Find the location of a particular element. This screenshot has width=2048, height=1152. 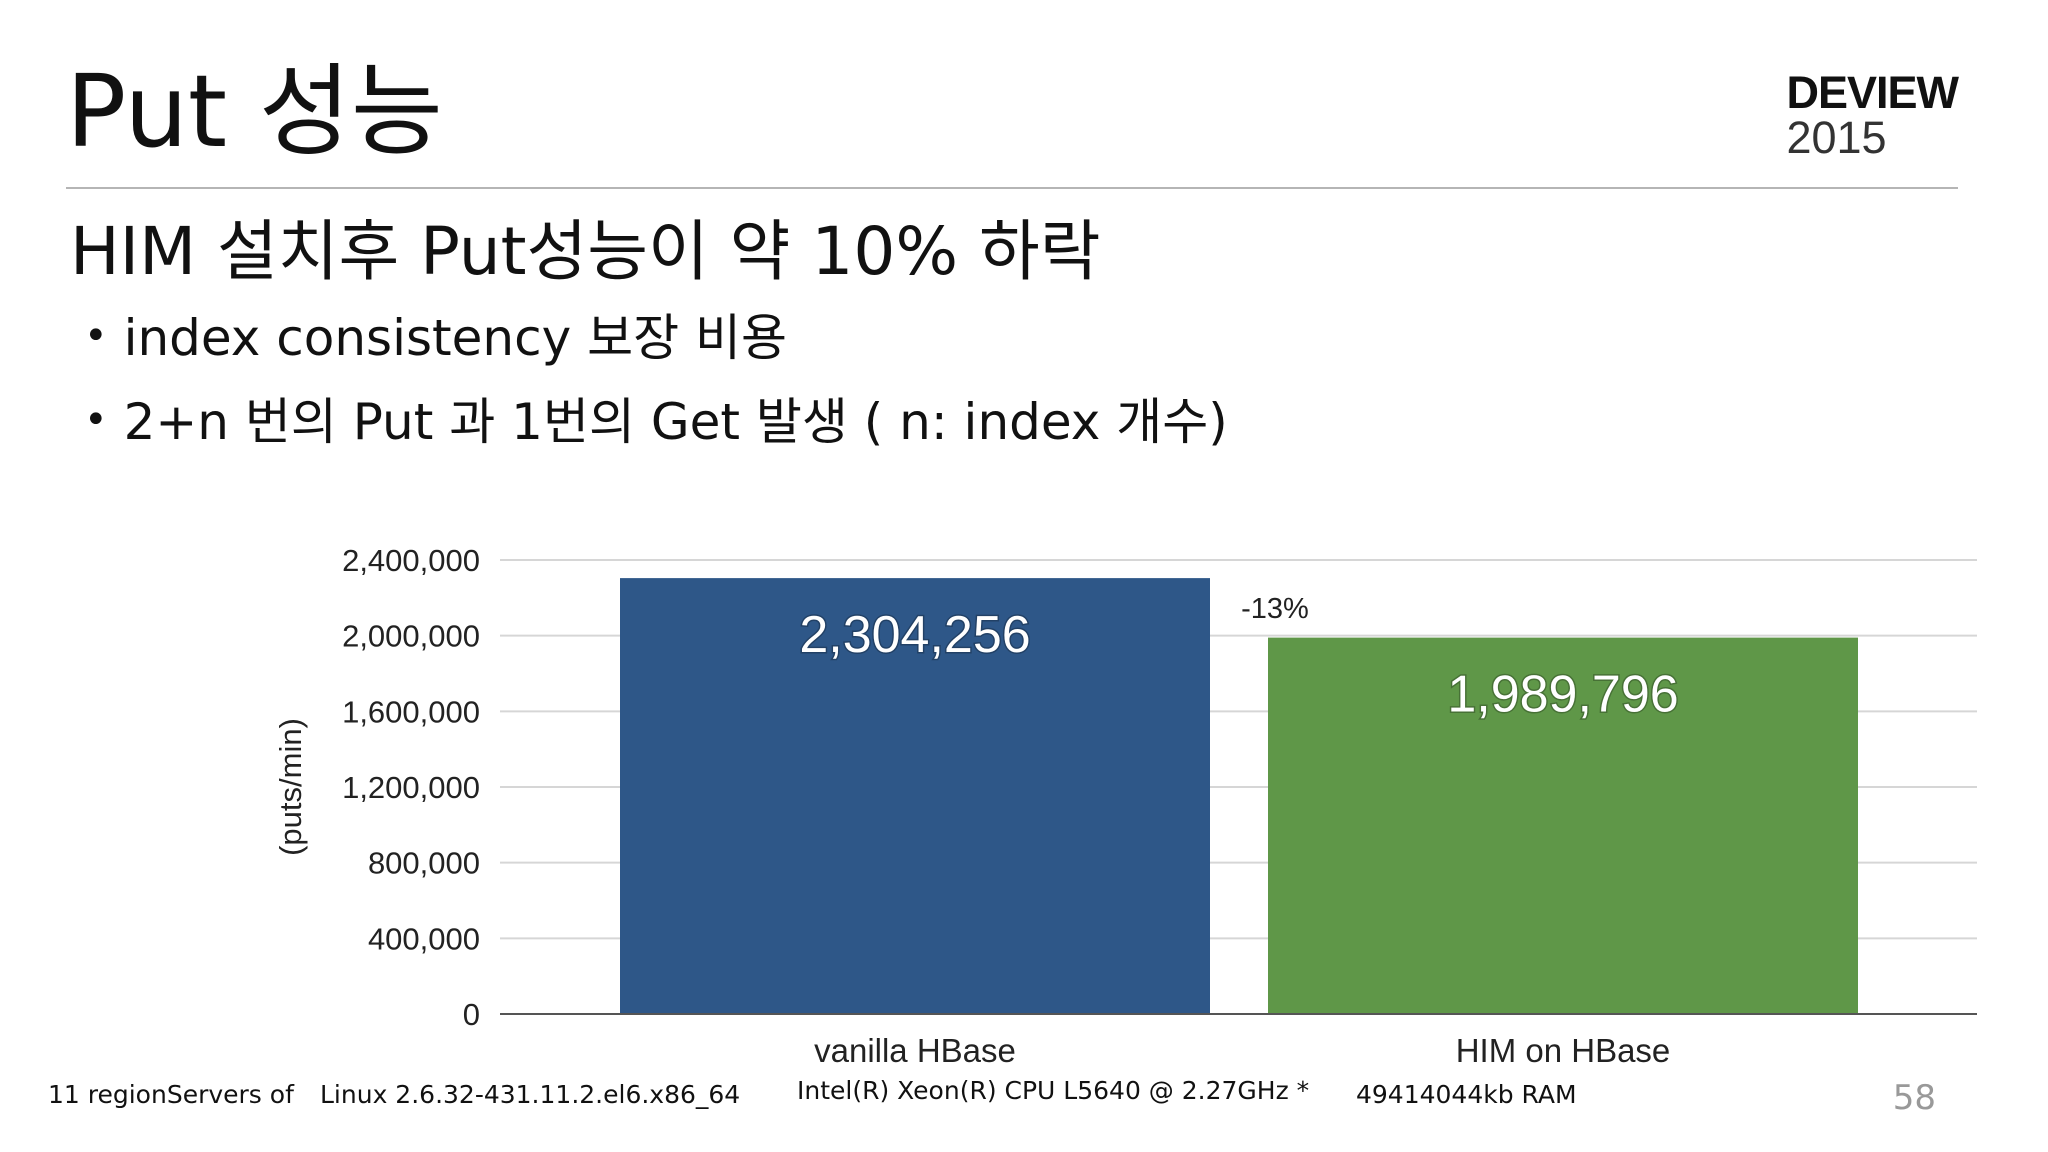

footer-servers: 11 regionServers of is located at coordinates (171, 1094).